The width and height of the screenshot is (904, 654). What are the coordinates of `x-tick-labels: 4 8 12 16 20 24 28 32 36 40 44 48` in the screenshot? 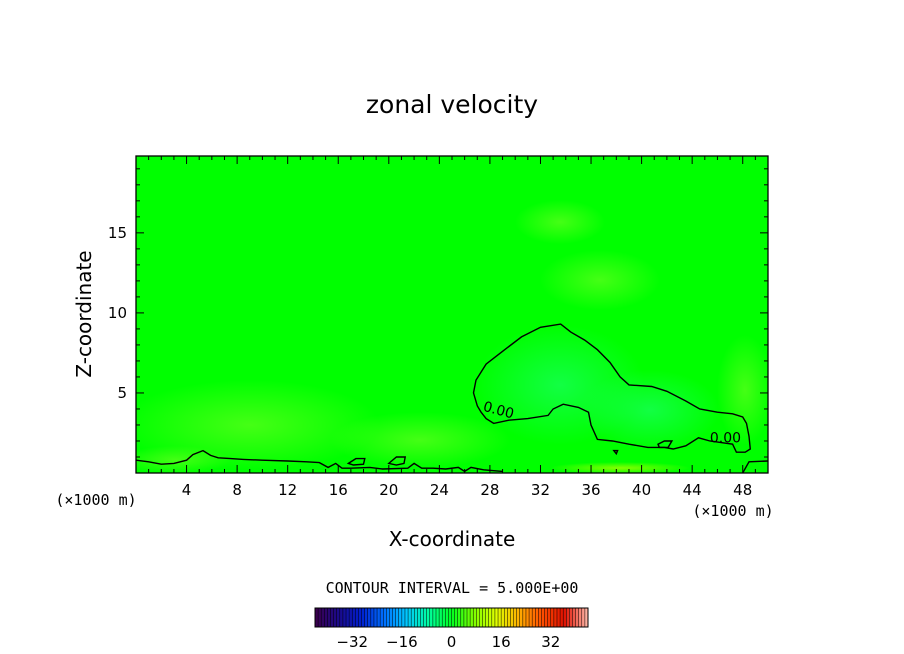 It's located at (467, 490).